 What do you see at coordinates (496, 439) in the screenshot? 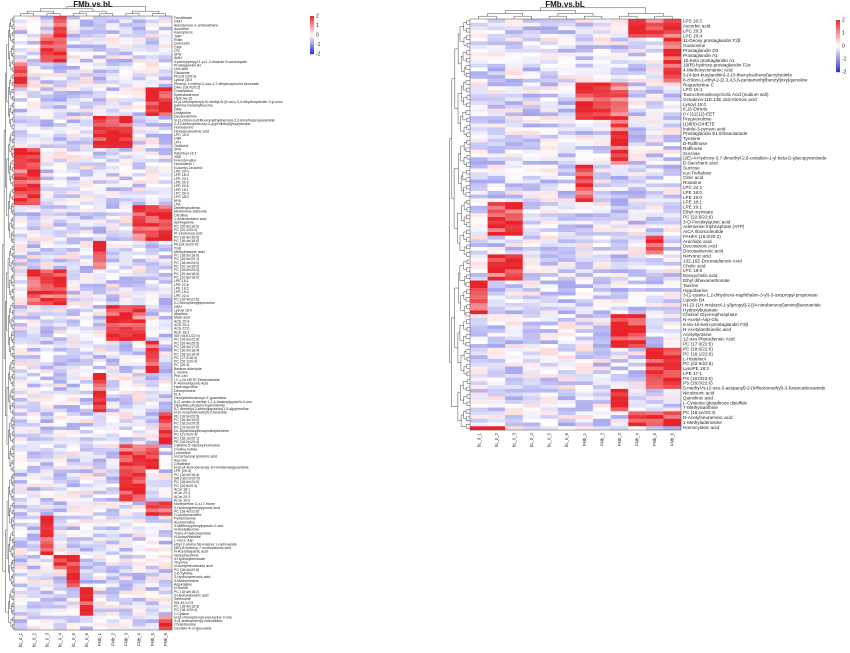
I see `column-label: bL_0_2` at bounding box center [496, 439].